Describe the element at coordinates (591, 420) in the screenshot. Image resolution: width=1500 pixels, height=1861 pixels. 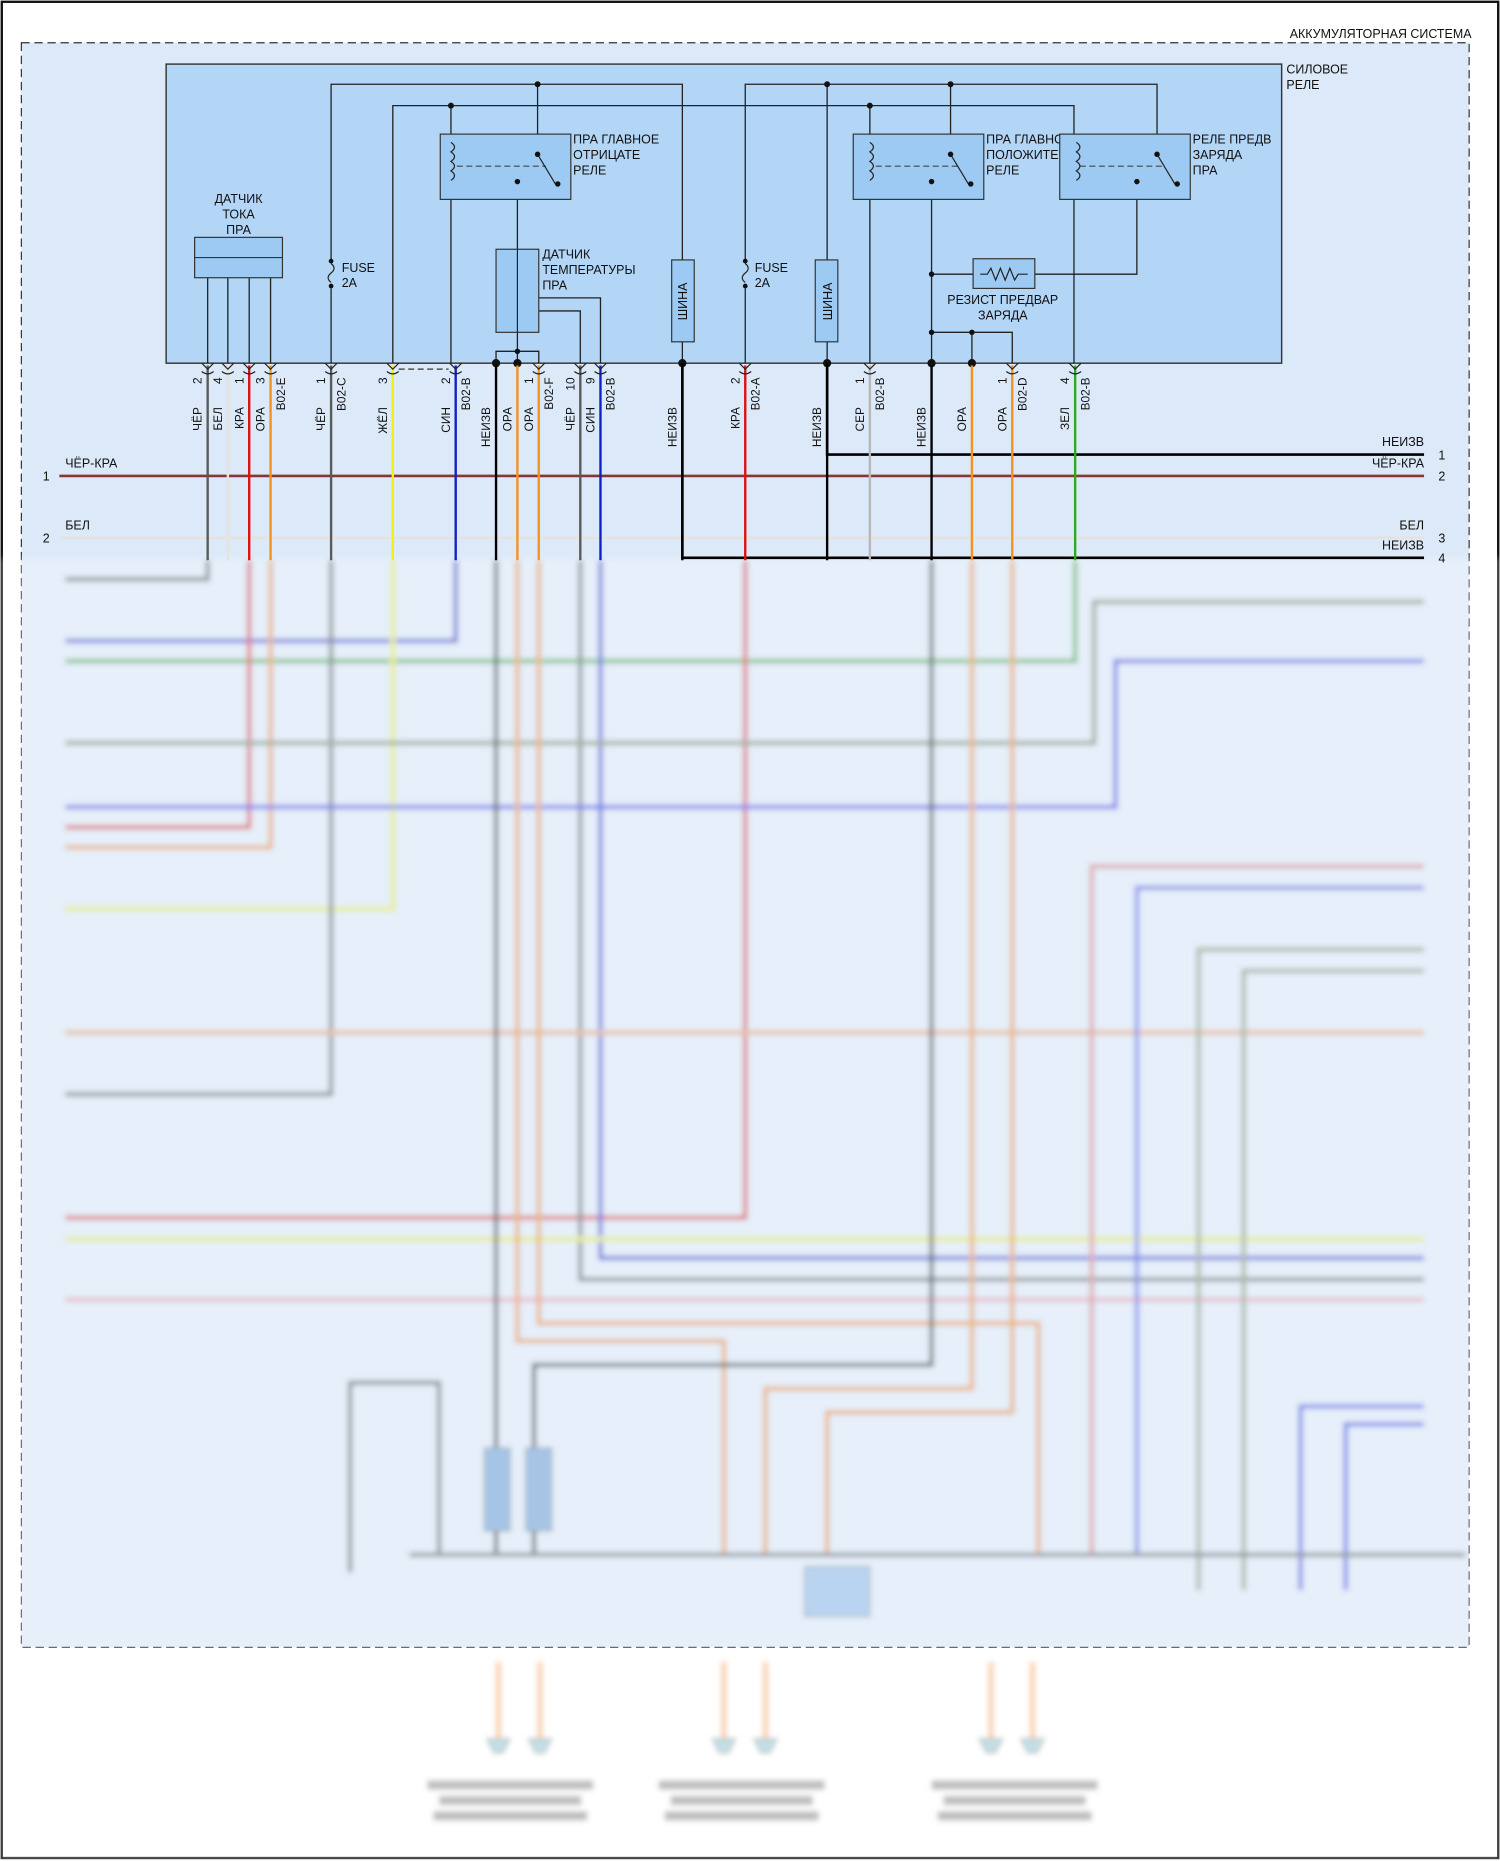
I see `pin-wire-color: СИН` at that location.